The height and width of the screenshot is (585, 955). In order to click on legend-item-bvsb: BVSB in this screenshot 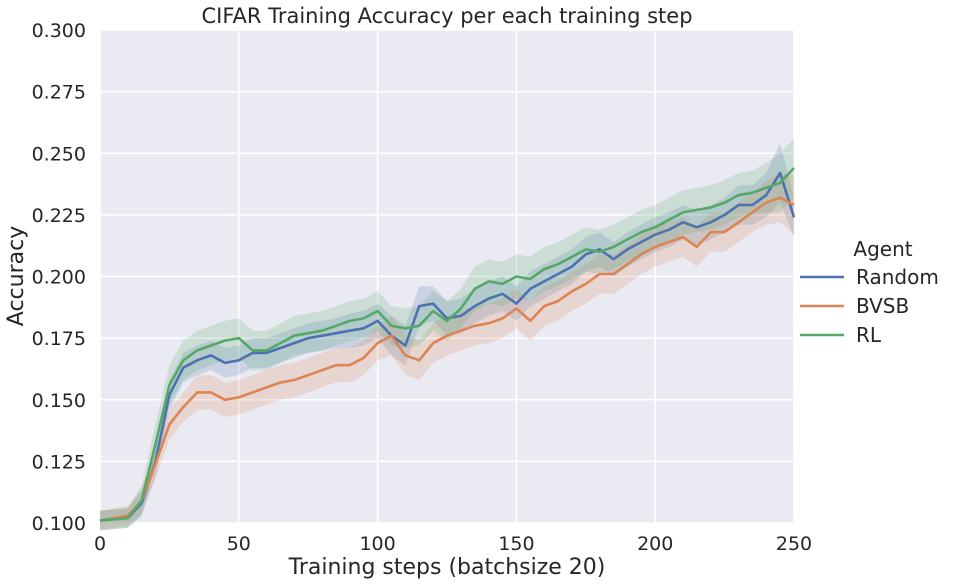, I will do `click(854, 306)`.